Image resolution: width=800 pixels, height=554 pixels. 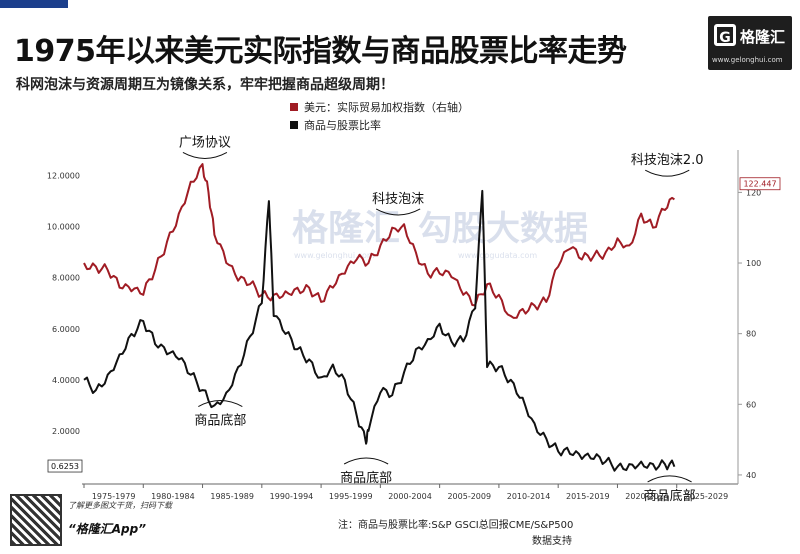 I want to click on legend-item-ratio: 商品与股票比率, so click(x=379, y=125).